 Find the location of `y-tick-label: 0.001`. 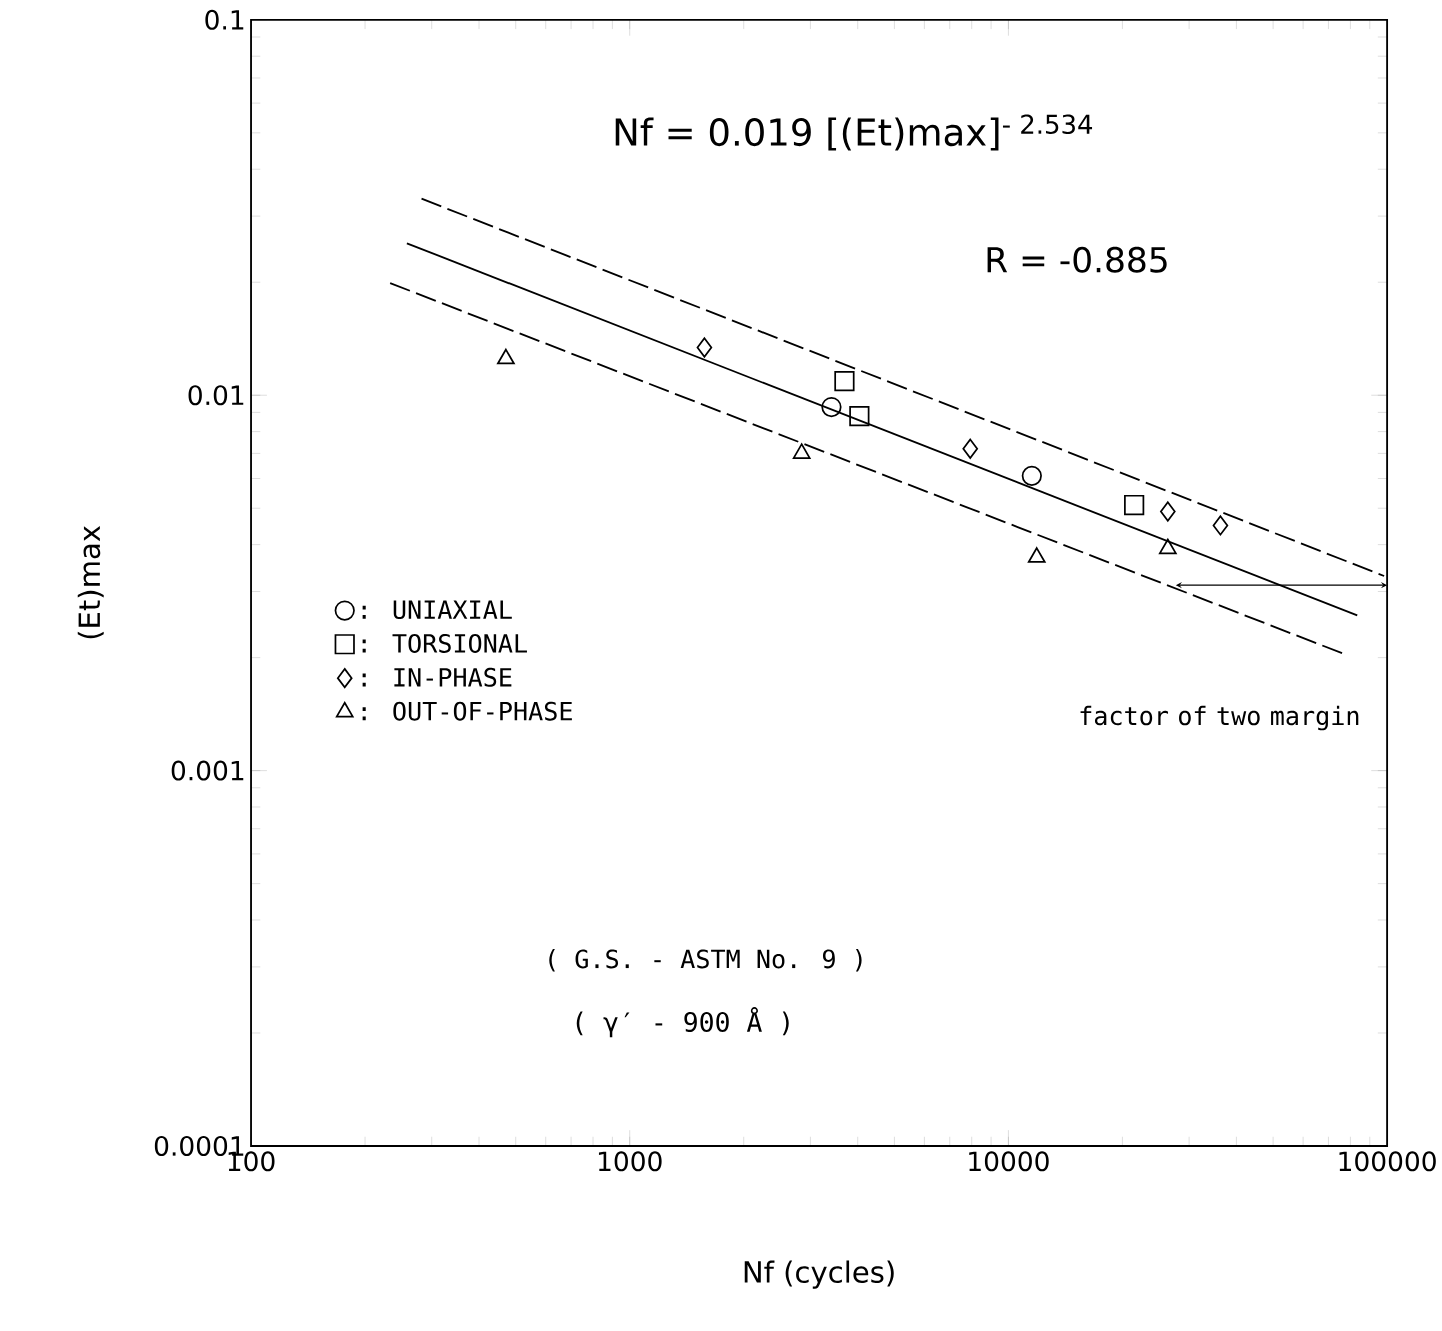

y-tick-label: 0.001 is located at coordinates (207, 770).